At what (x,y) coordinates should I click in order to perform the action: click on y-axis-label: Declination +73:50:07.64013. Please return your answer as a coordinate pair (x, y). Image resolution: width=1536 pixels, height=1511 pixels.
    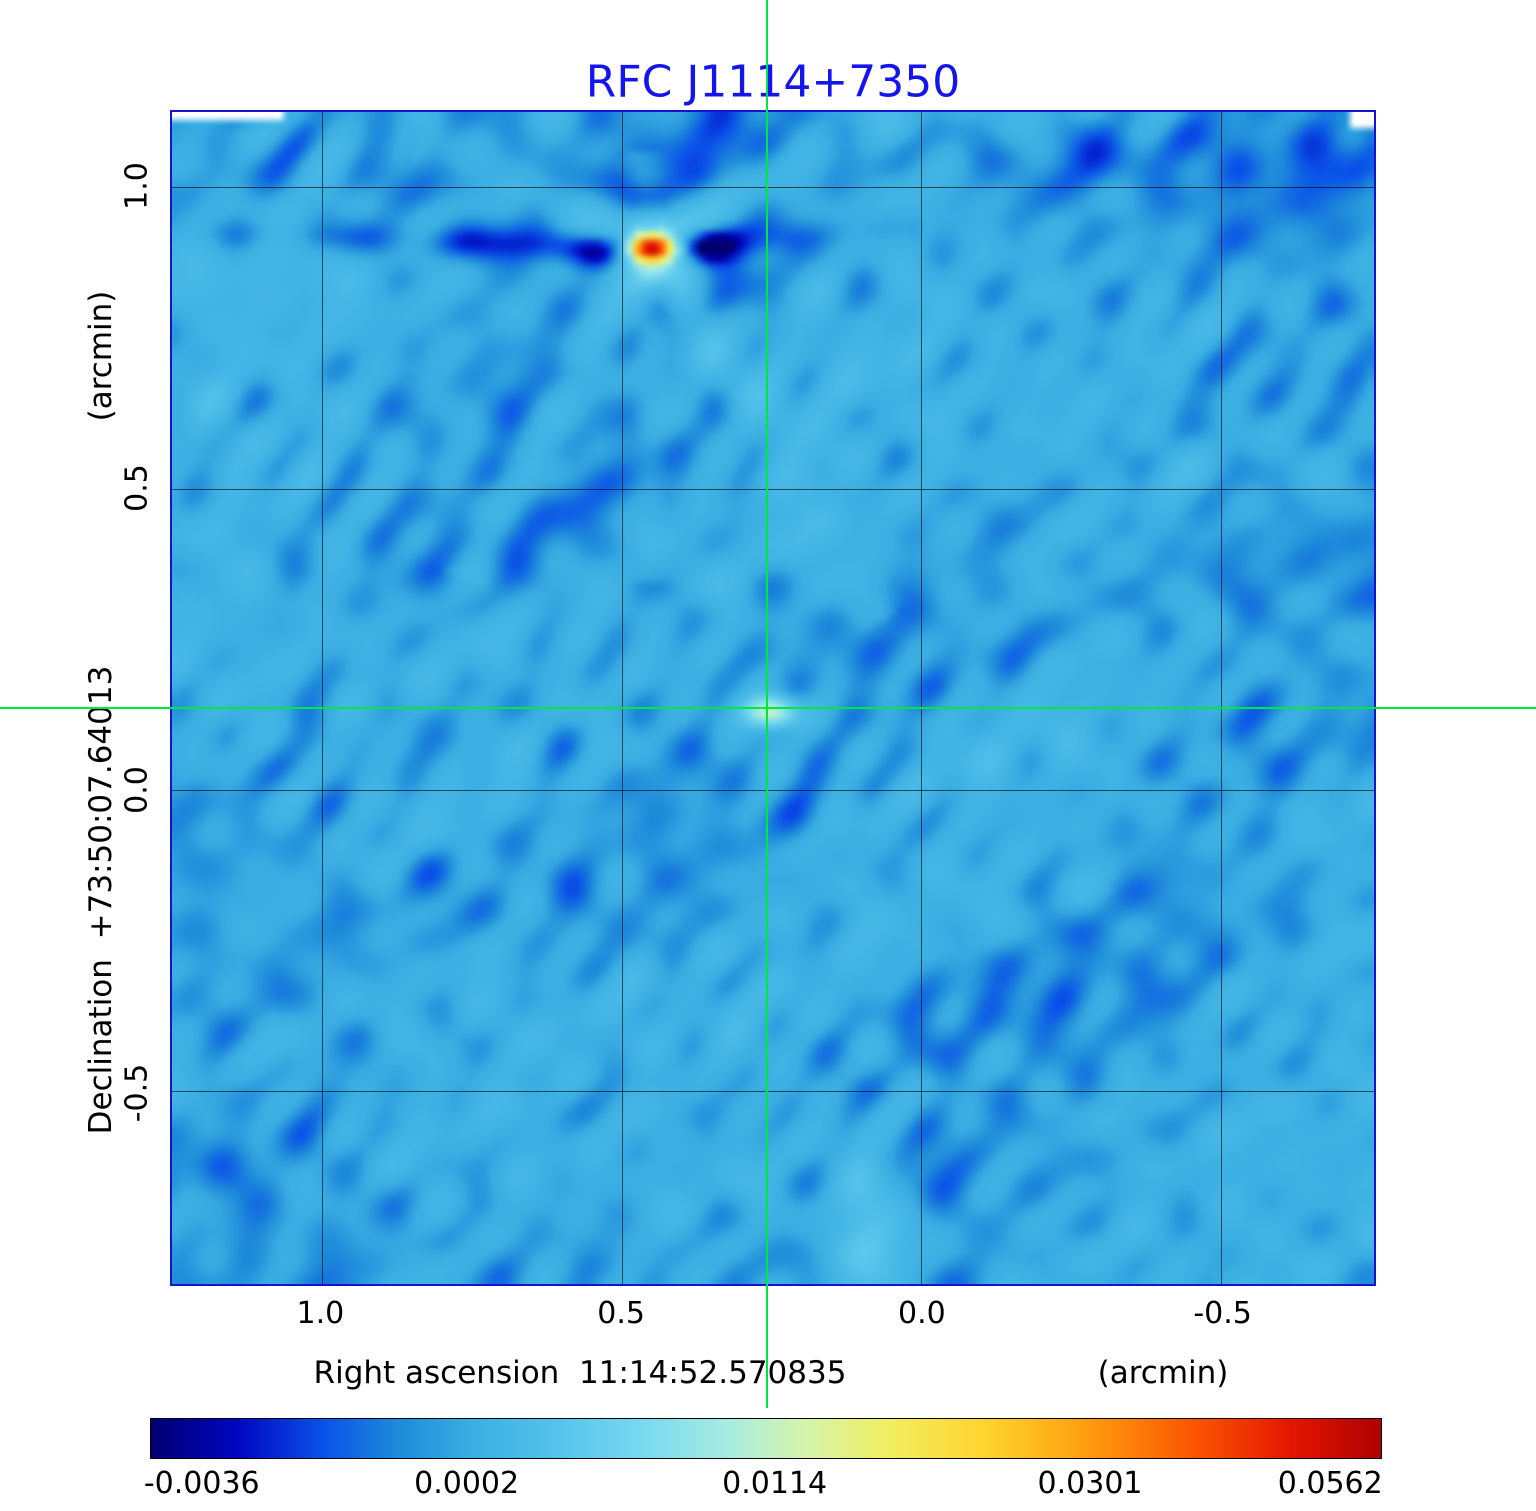
    Looking at the image, I should click on (101, 900).